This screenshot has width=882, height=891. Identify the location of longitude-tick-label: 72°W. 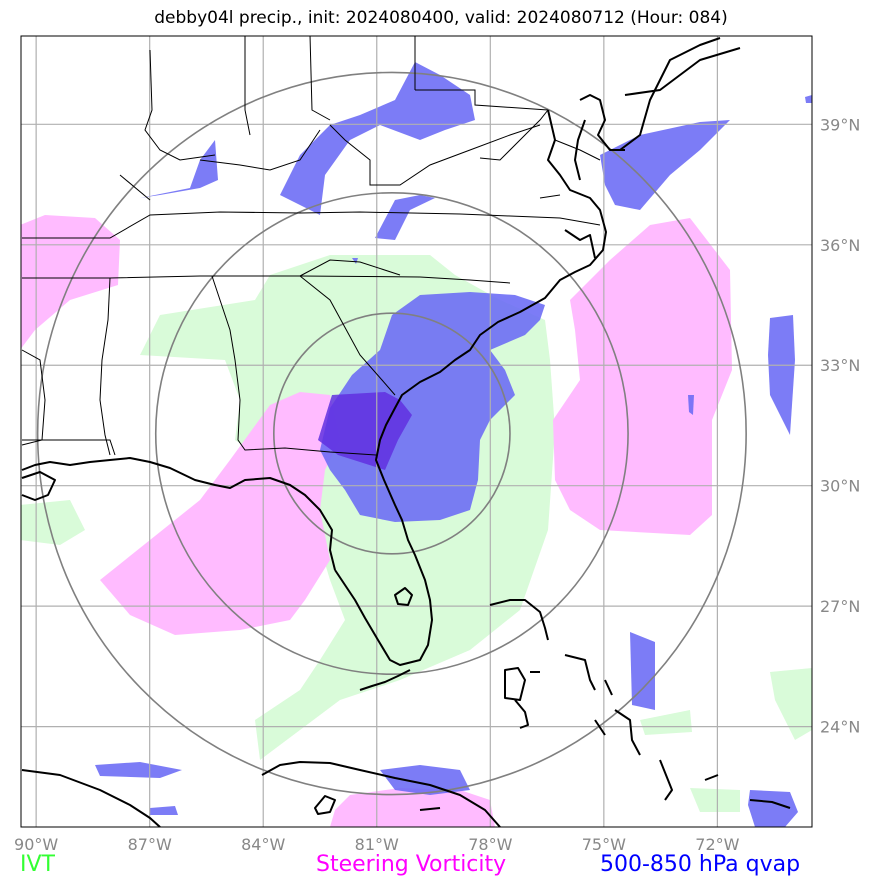
(717, 844).